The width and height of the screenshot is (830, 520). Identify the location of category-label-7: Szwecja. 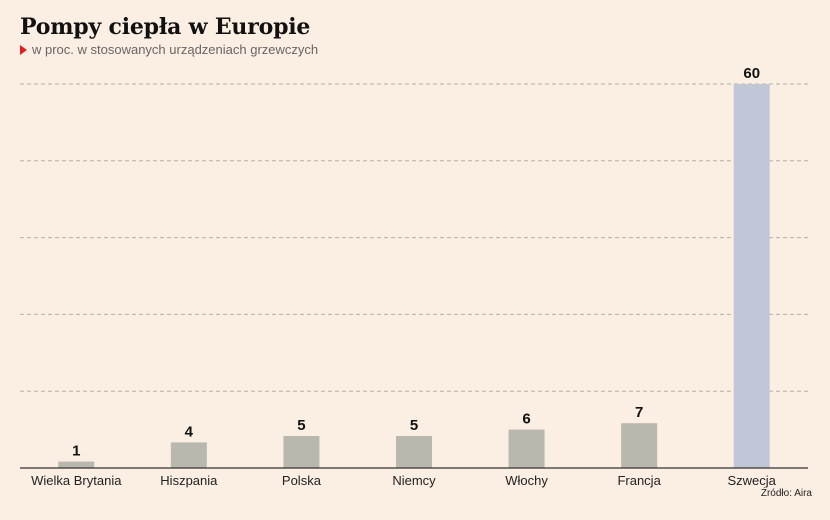
(752, 480).